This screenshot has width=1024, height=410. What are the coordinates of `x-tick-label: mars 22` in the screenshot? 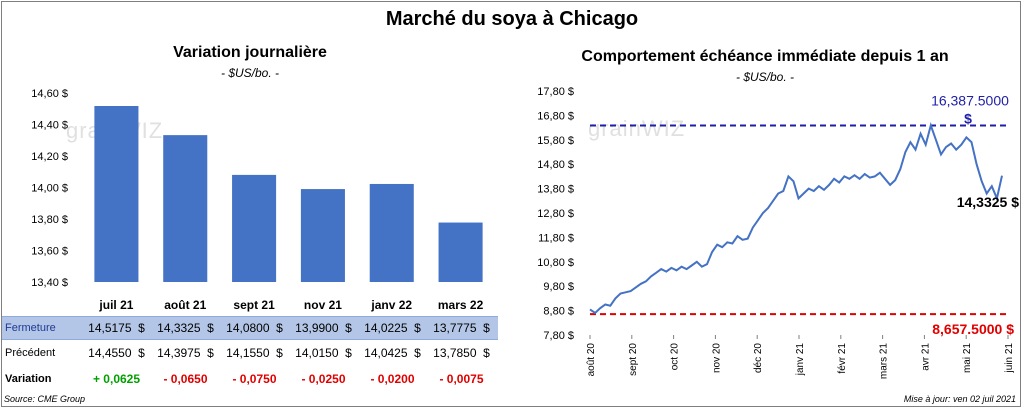 It's located at (461, 305).